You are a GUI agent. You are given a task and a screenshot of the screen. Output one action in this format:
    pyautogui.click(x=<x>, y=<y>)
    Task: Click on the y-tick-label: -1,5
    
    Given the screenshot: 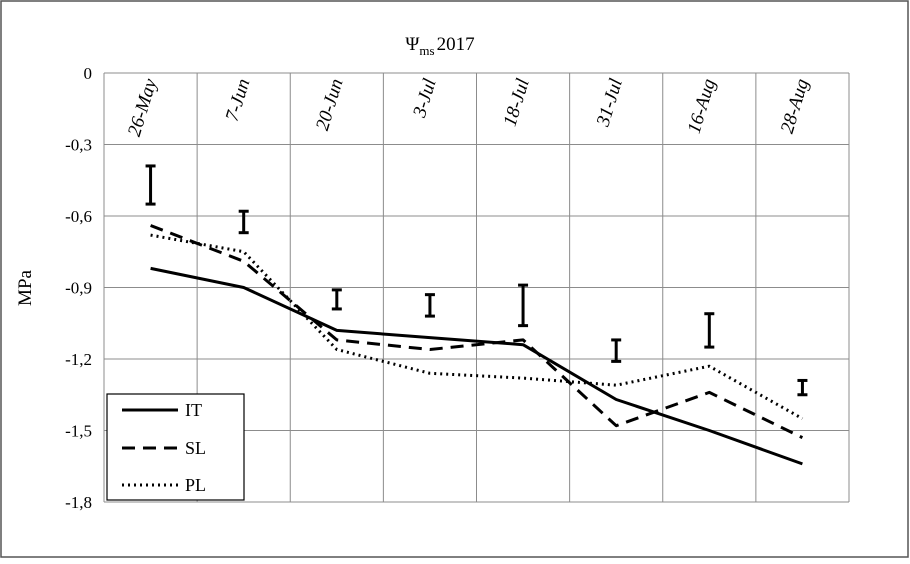 What is the action you would take?
    pyautogui.click(x=78, y=431)
    